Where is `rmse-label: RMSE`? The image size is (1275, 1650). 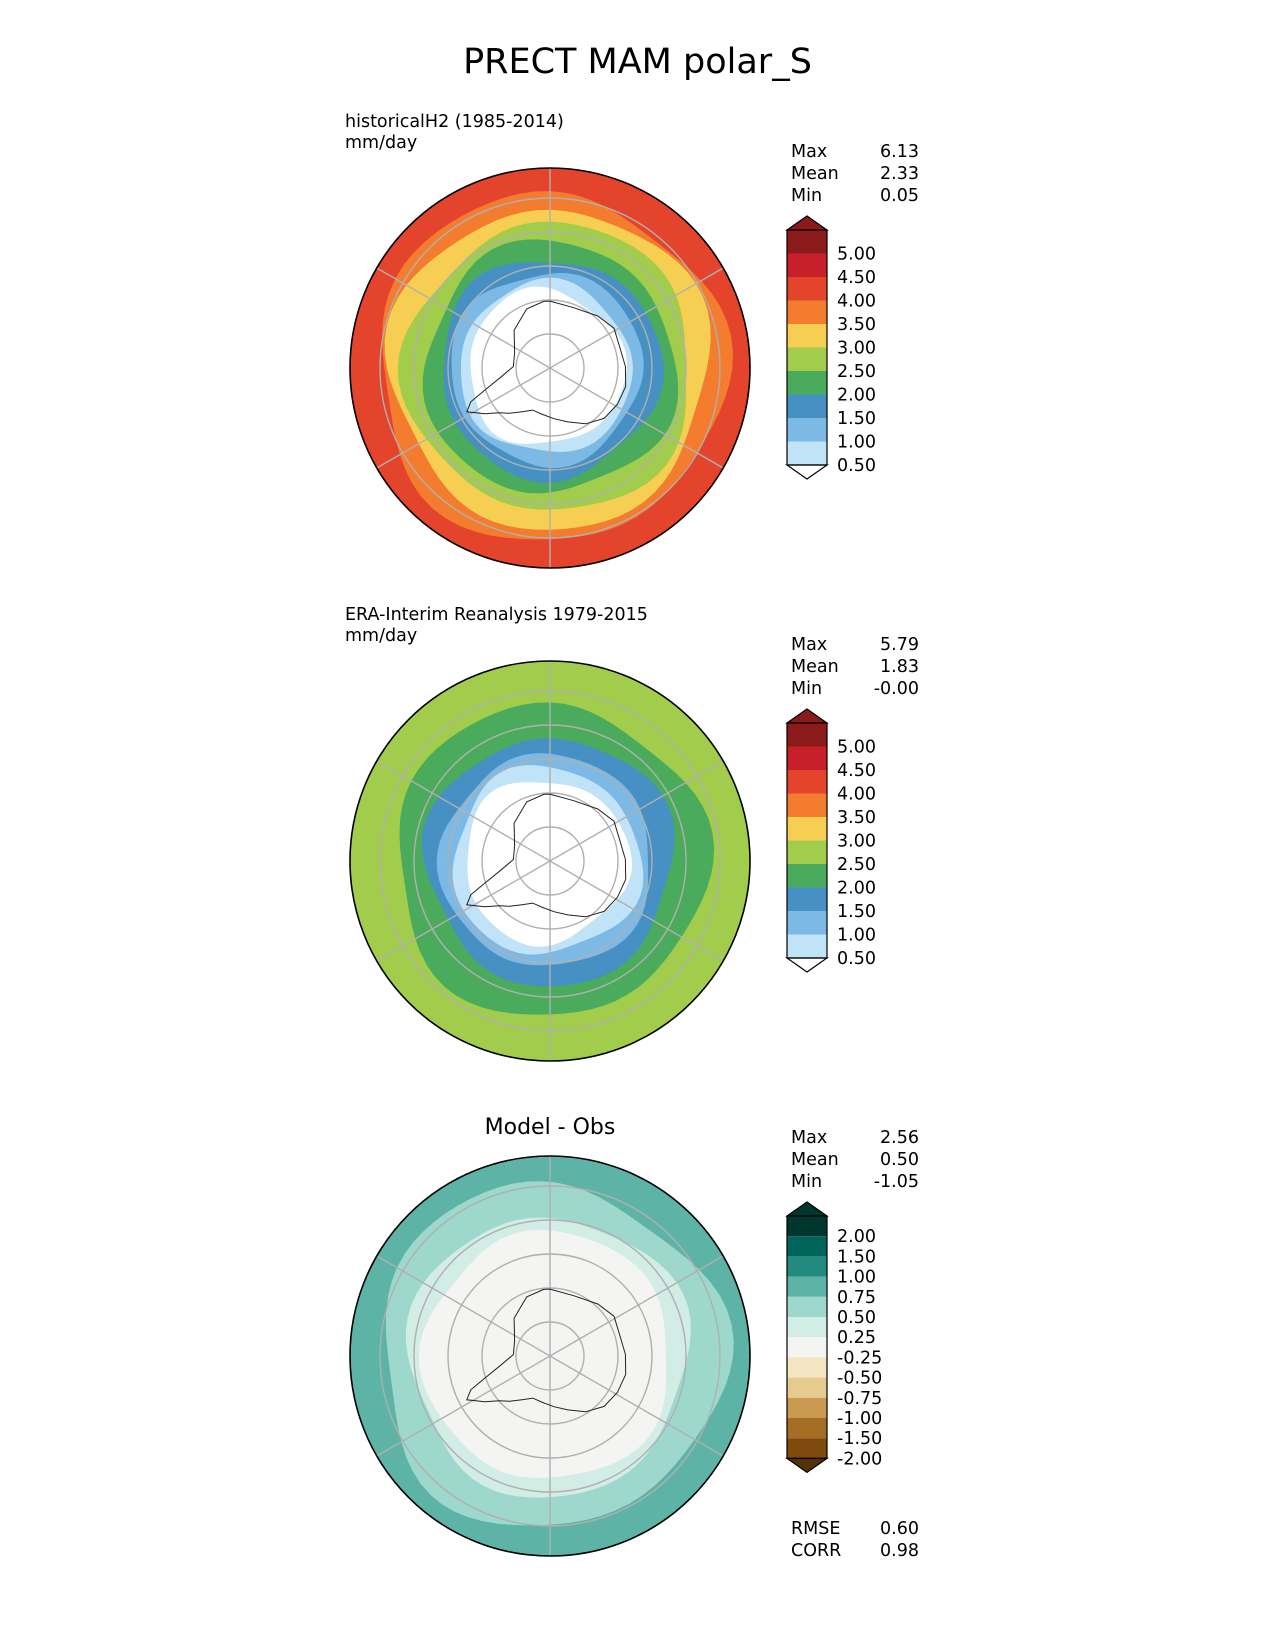
rmse-label: RMSE is located at coordinates (816, 1529).